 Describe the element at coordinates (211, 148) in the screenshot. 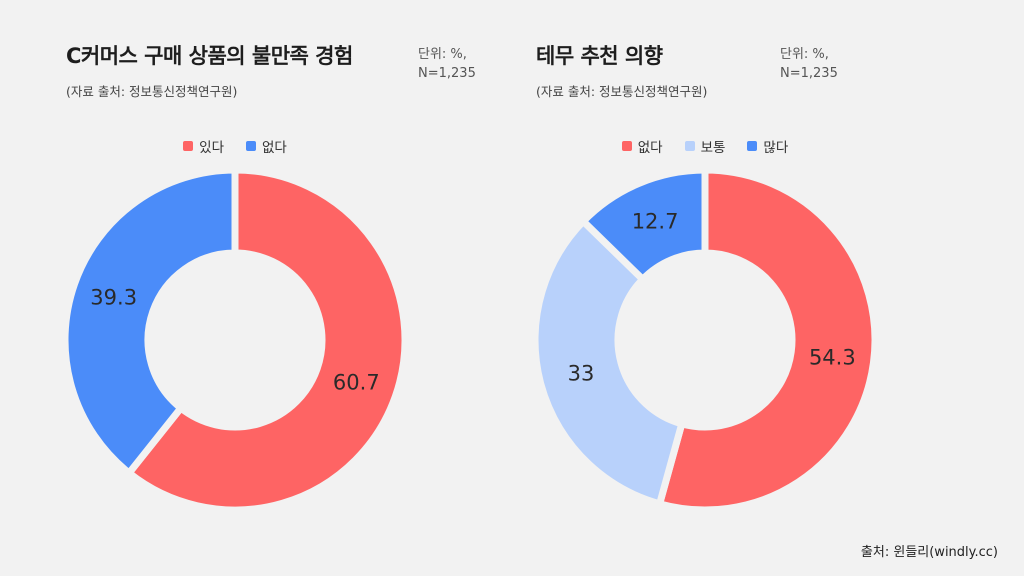

I see `legend-label: 있다` at that location.